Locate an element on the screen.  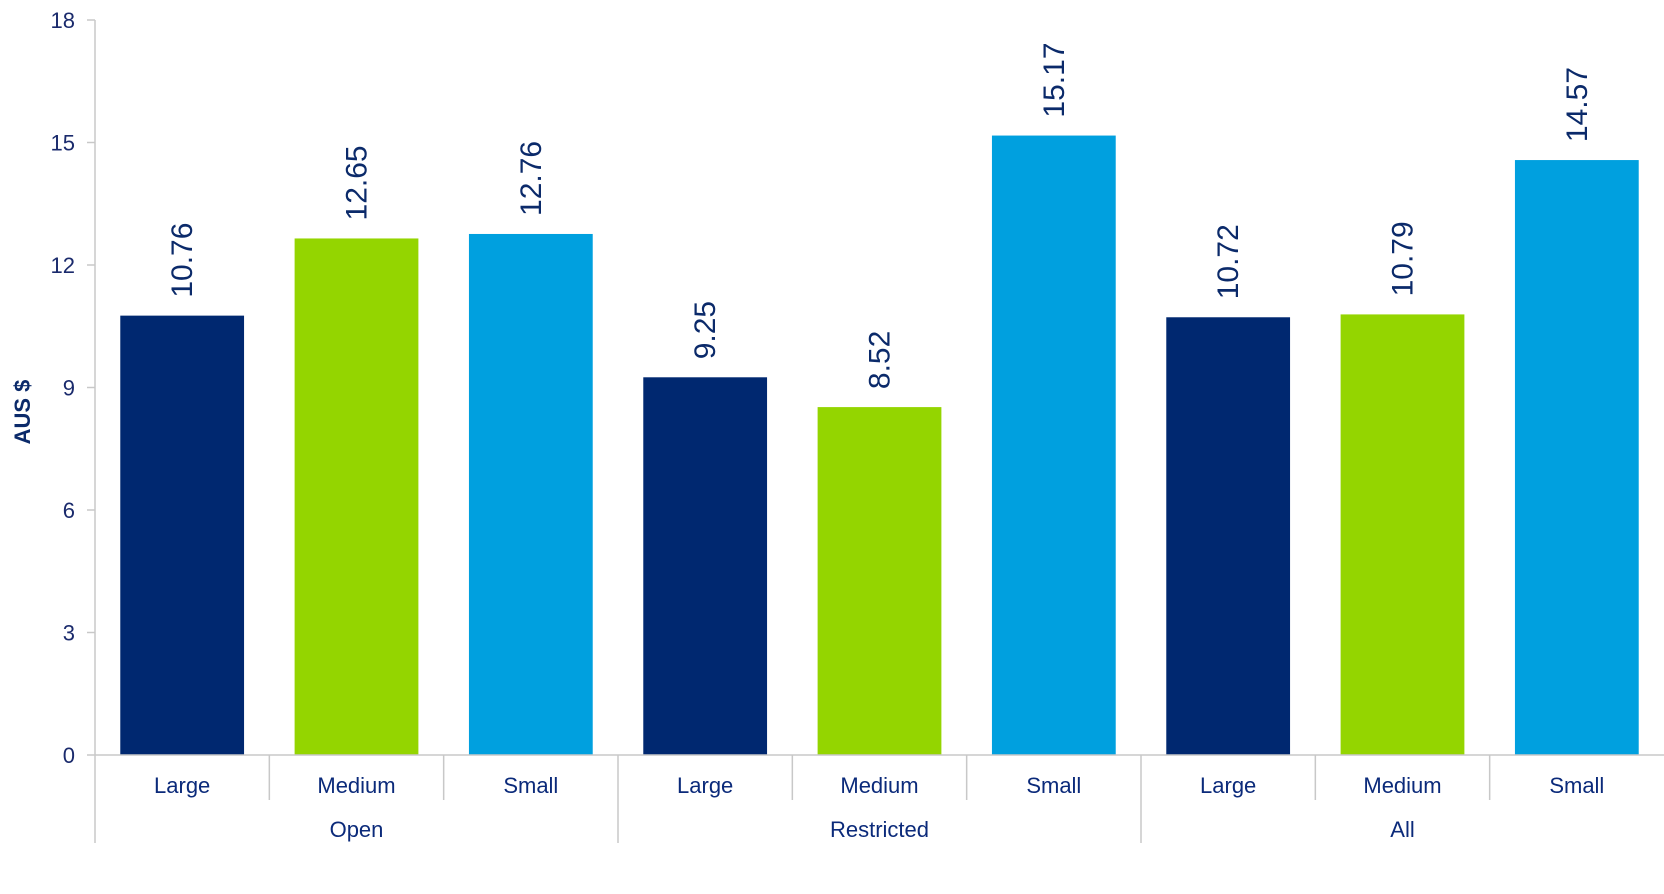
bar-open-medium is located at coordinates (356, 497).